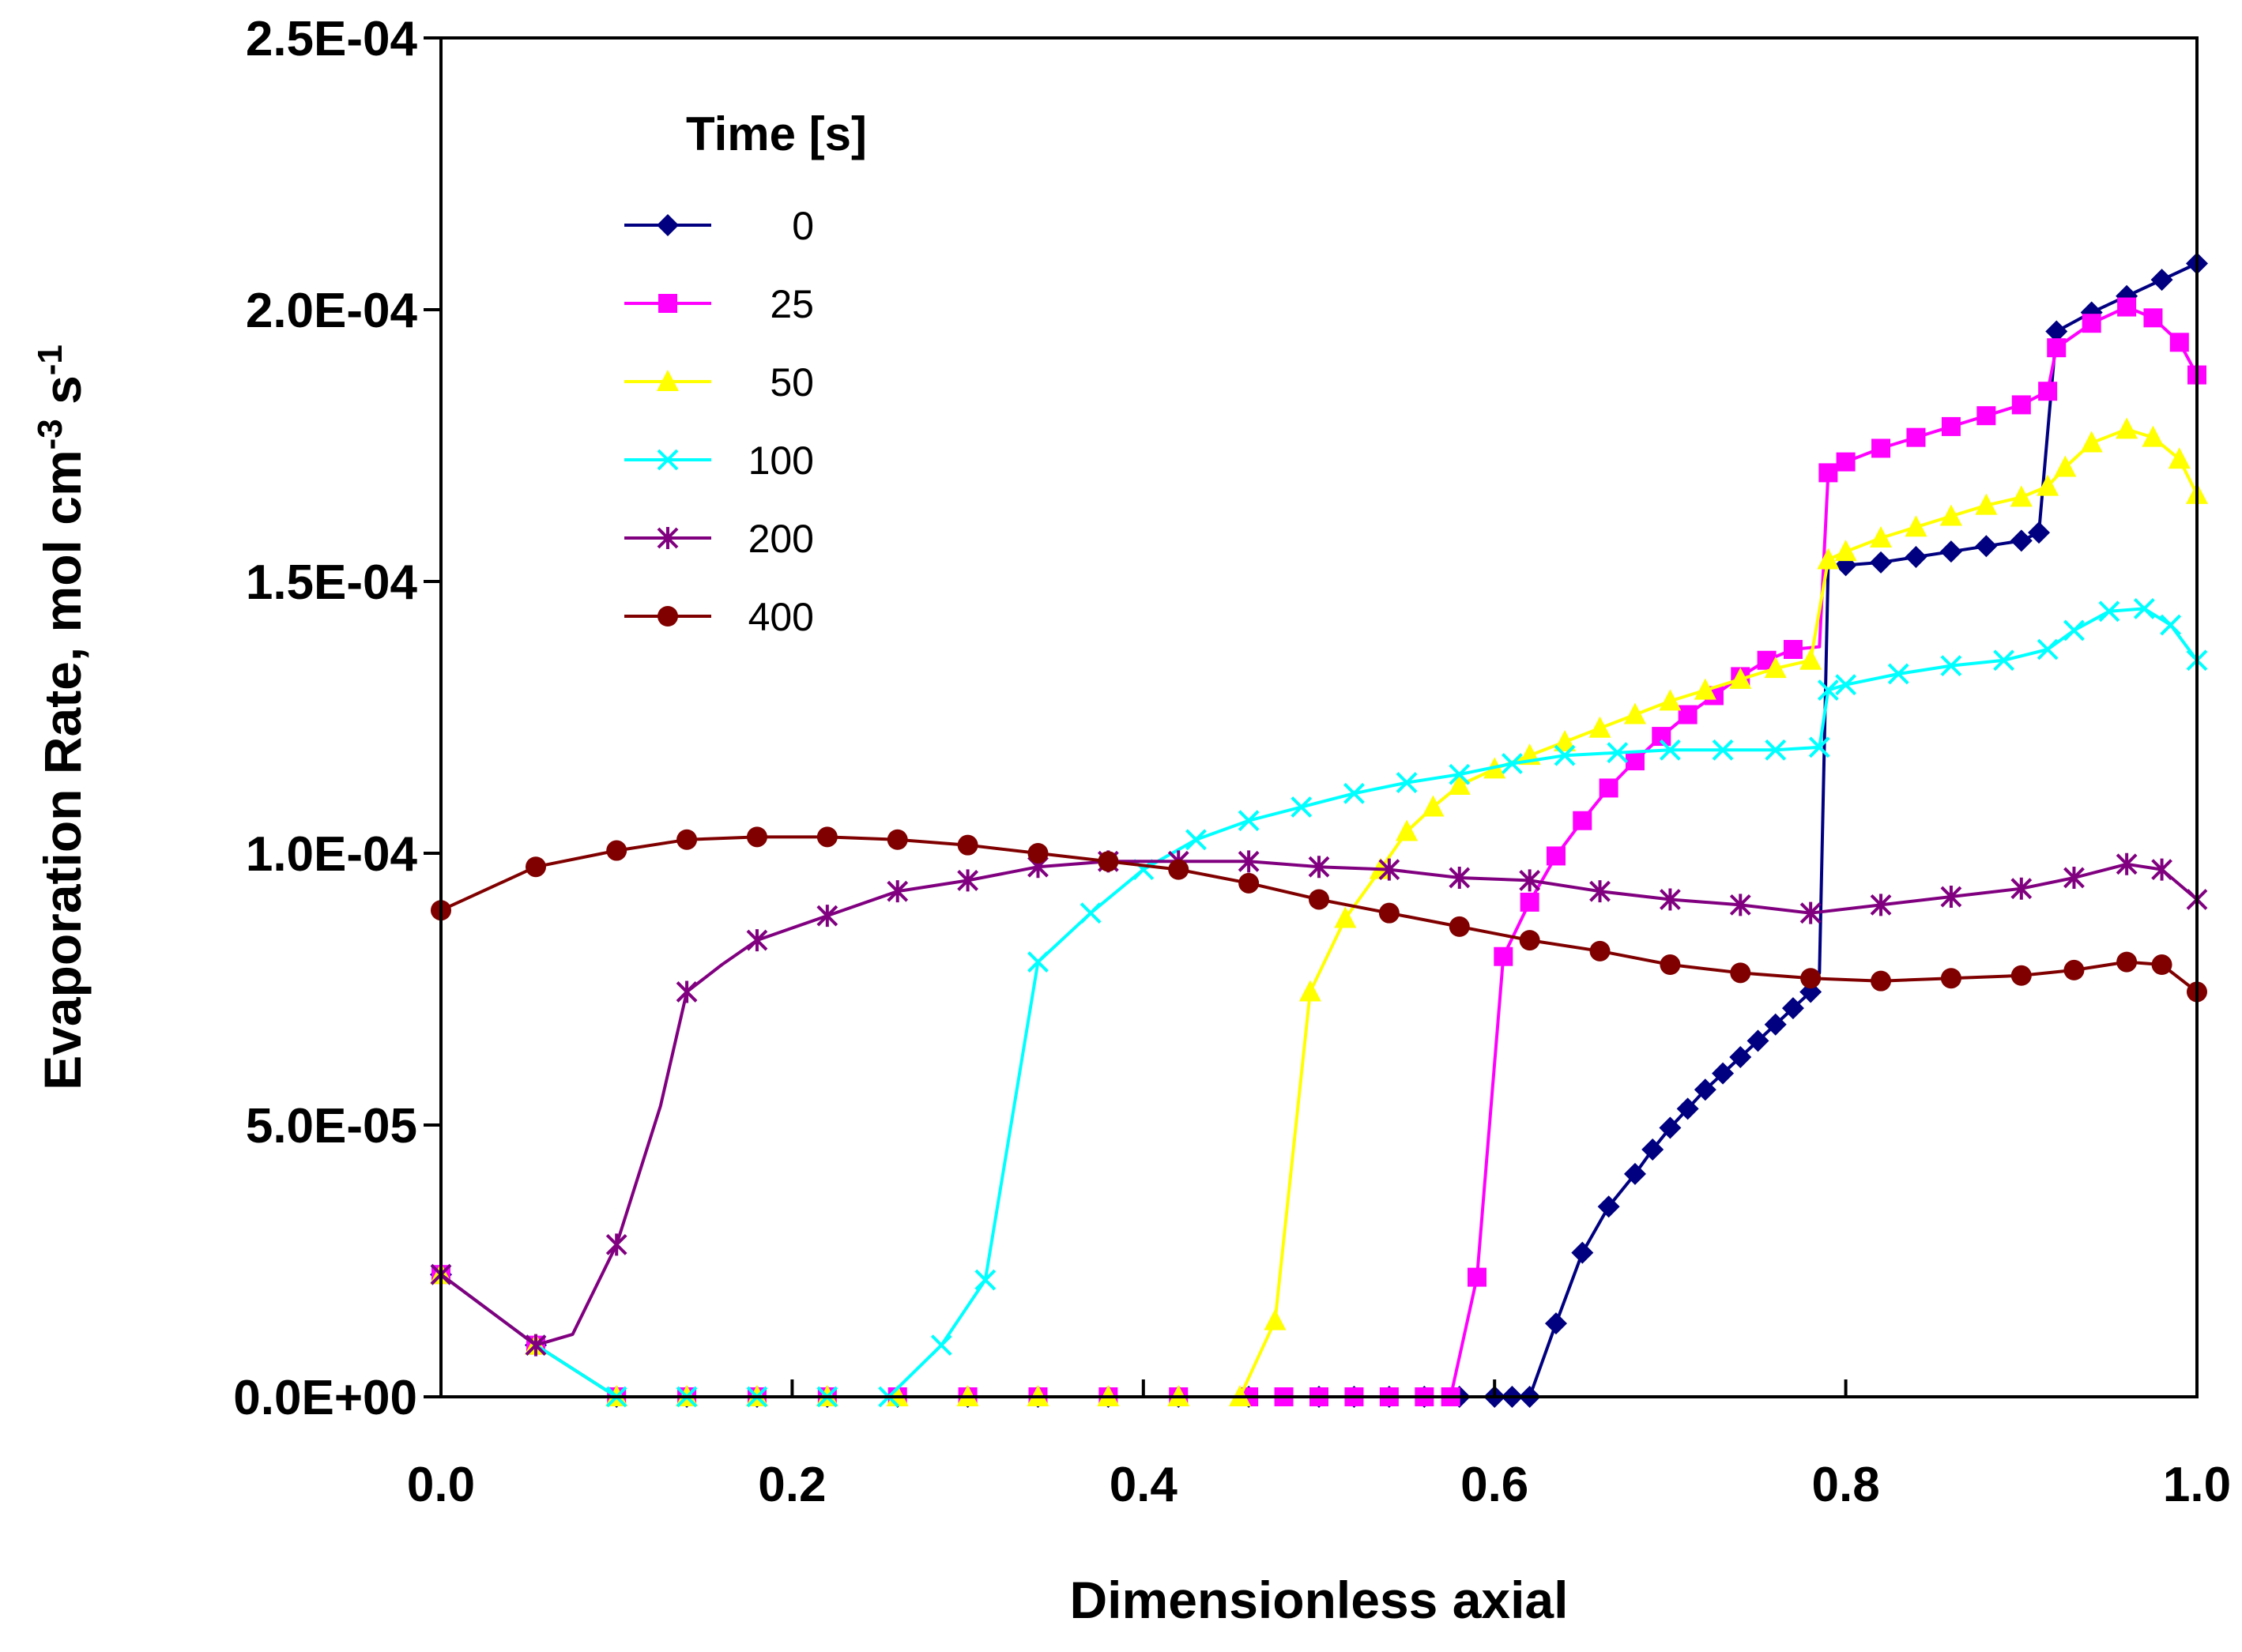 This screenshot has width=2242, height=1652. I want to click on x-axis-title: Dimensionless axial, so click(1319, 1600).